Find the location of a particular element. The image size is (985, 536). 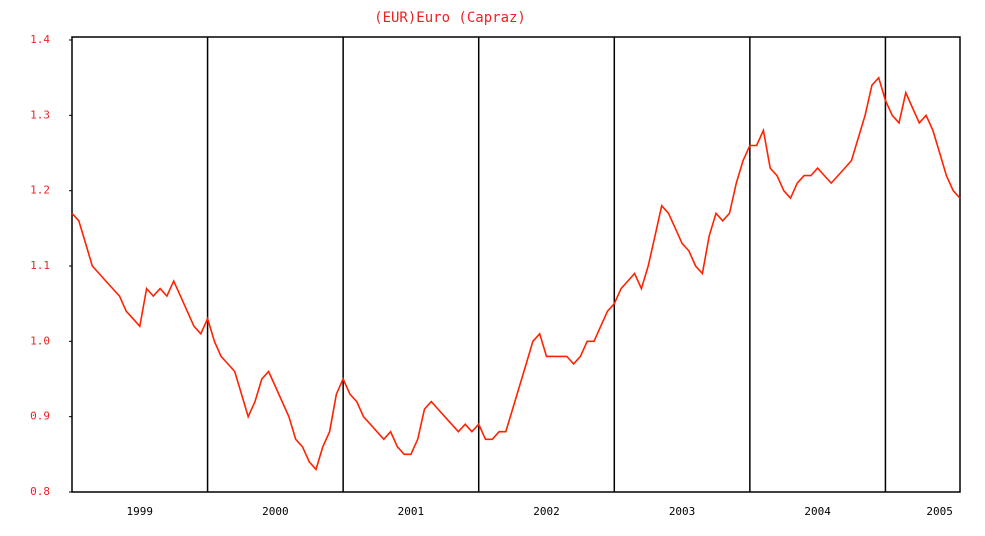

x-tick-label: 2000 is located at coordinates (275, 511).